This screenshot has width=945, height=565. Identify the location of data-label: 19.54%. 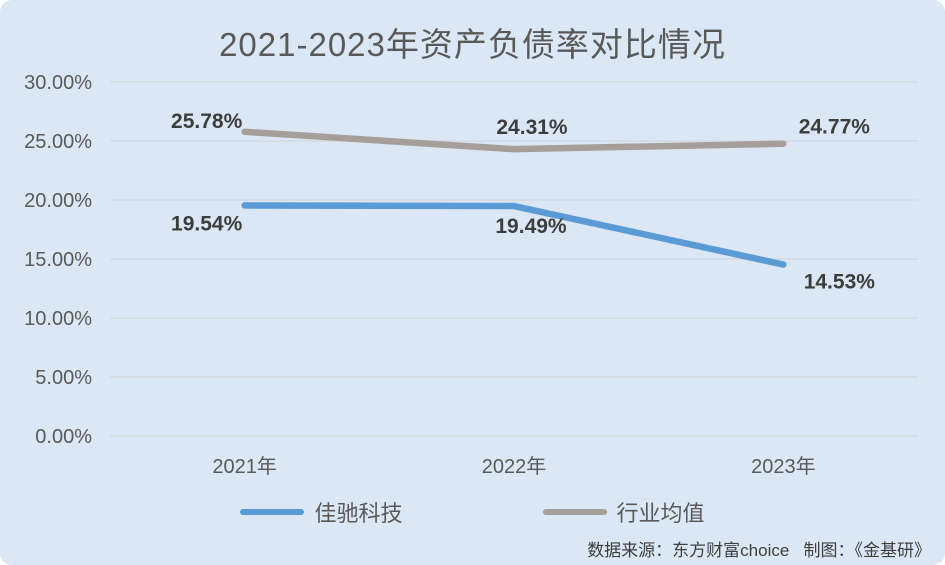
(207, 223).